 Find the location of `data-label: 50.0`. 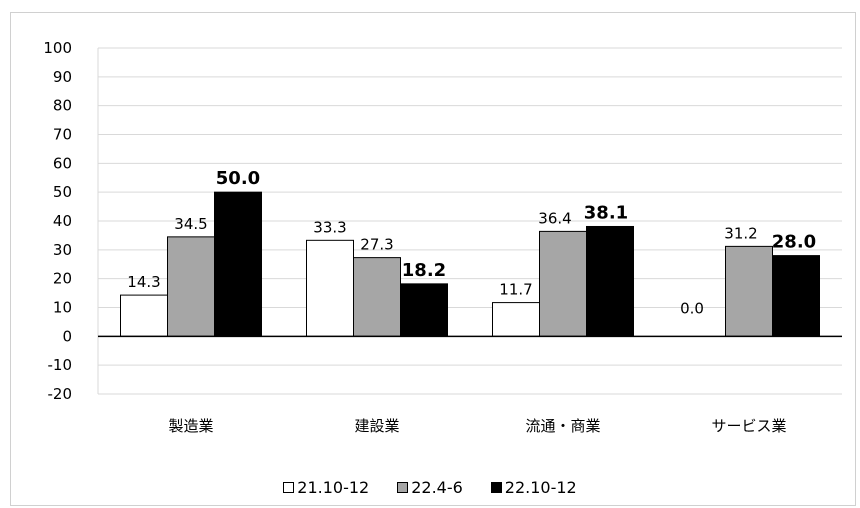

data-label: 50.0 is located at coordinates (238, 178).